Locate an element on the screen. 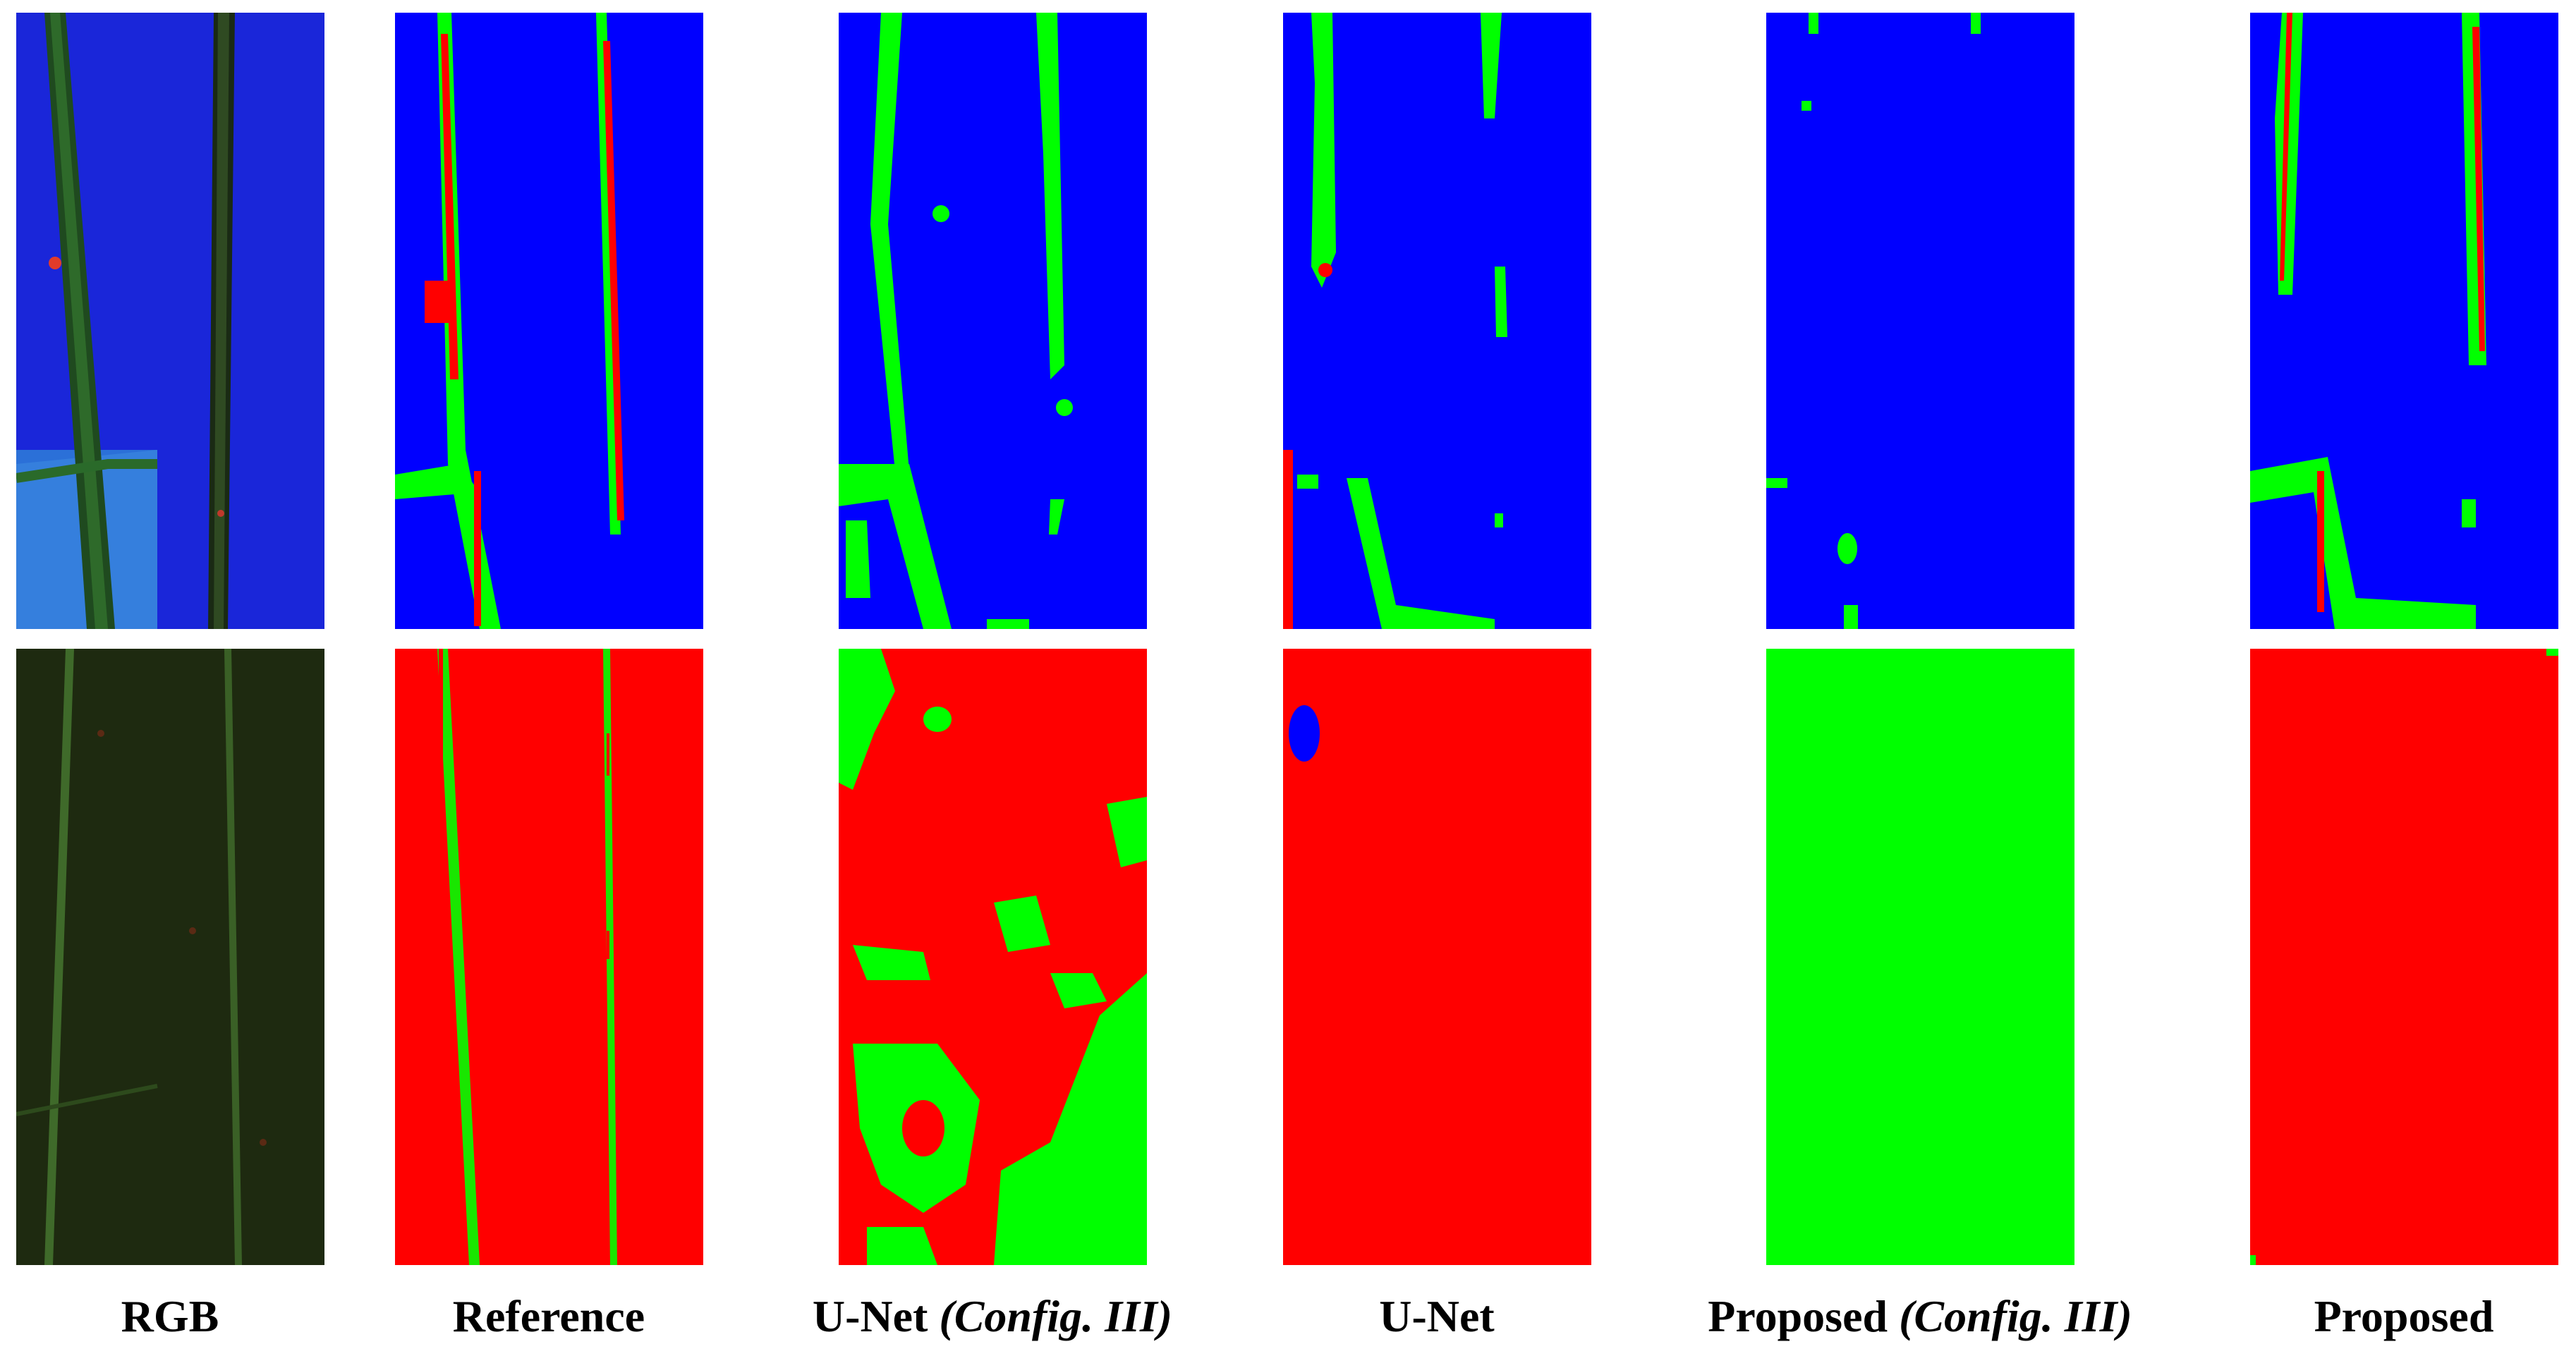  reference-map-row1 is located at coordinates (549, 321).